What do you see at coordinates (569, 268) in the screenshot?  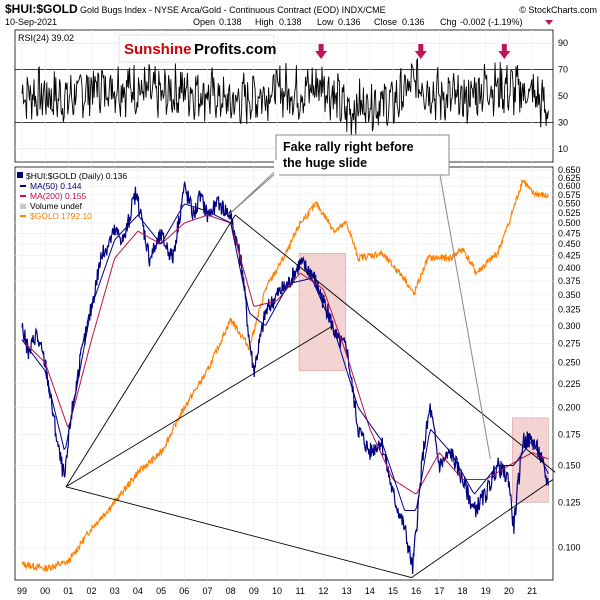 I see `y-tick-label: 0.400` at bounding box center [569, 268].